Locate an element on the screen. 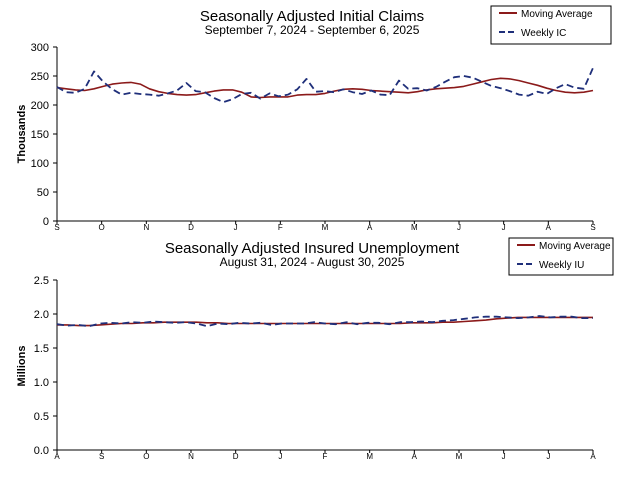 The image size is (626, 481). chart2-title: Seasonally Adjusted Insured Unemployment is located at coordinates (312, 248).